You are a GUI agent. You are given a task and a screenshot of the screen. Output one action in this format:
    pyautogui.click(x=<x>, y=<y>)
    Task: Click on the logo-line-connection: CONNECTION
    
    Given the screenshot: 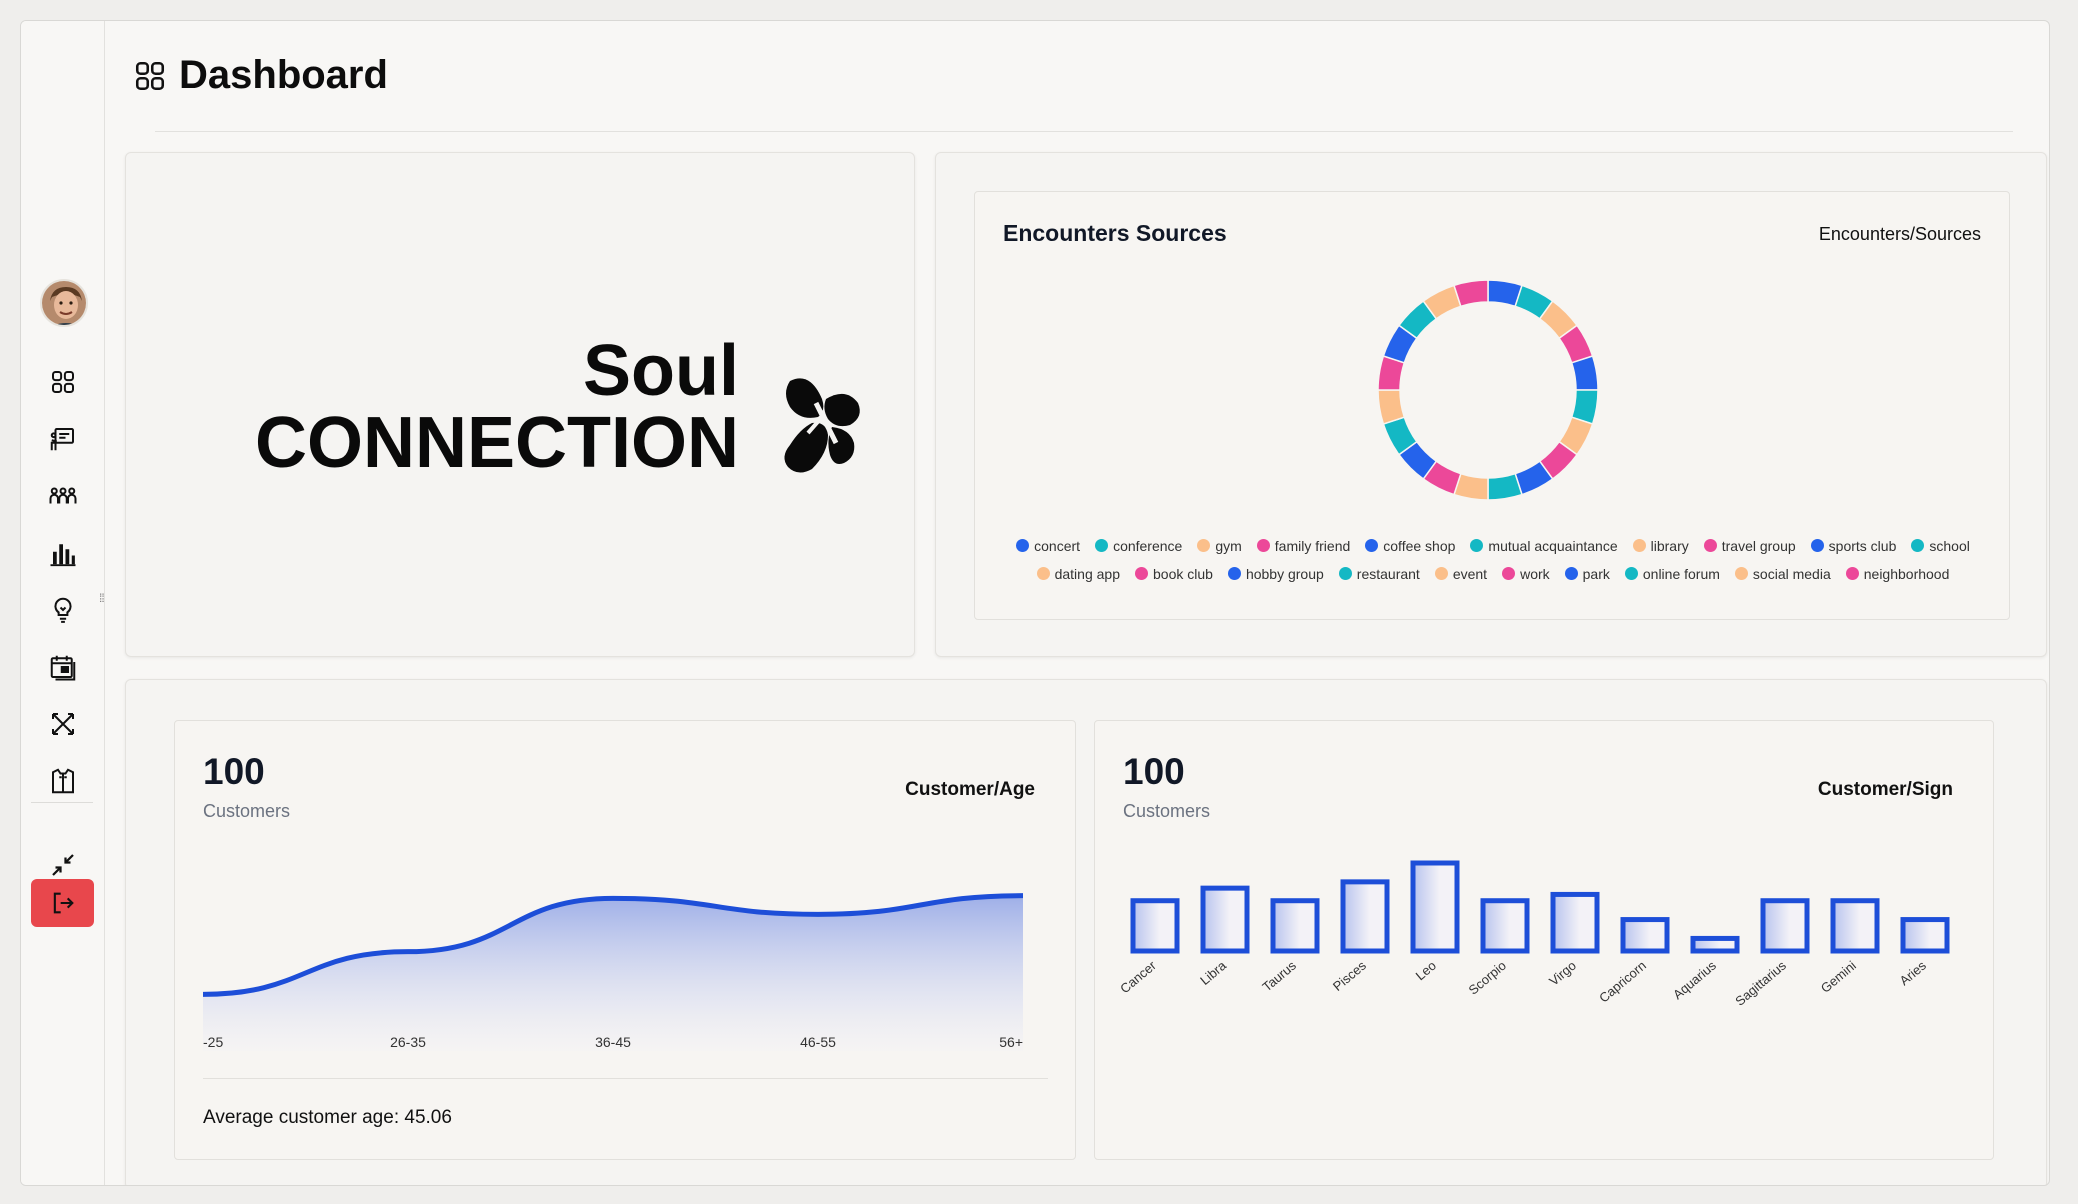 What is the action you would take?
    pyautogui.click(x=497, y=443)
    